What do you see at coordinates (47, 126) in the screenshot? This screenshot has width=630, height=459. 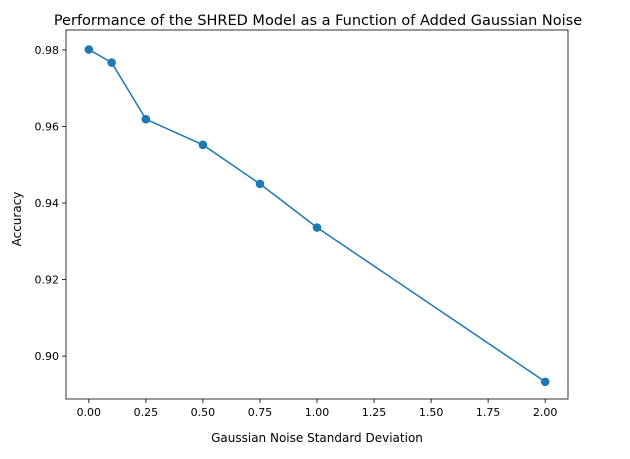 I see `y-tick-label: 0.96` at bounding box center [47, 126].